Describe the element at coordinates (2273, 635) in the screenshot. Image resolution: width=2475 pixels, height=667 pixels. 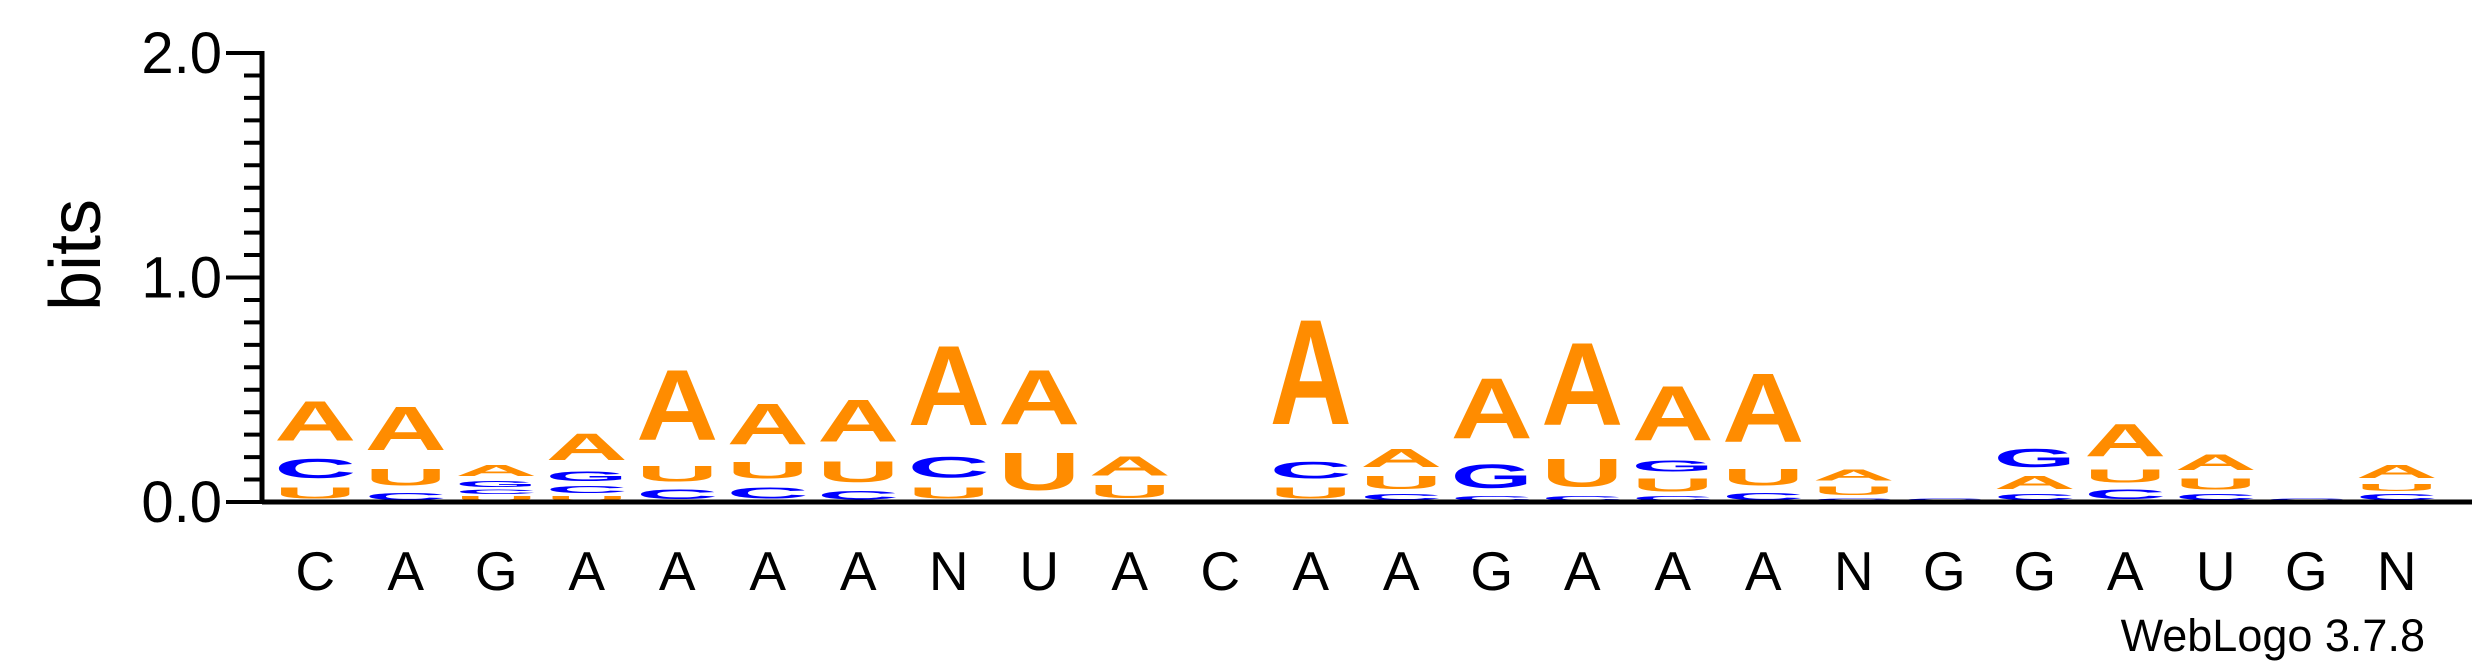
I see `weblogo-credit: WebLogo 3.7.8` at that location.